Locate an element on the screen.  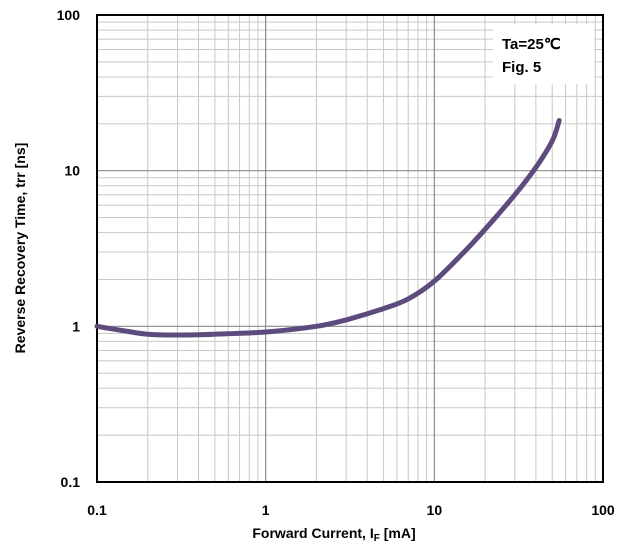
x-tick-label: 100 is located at coordinates (603, 510).